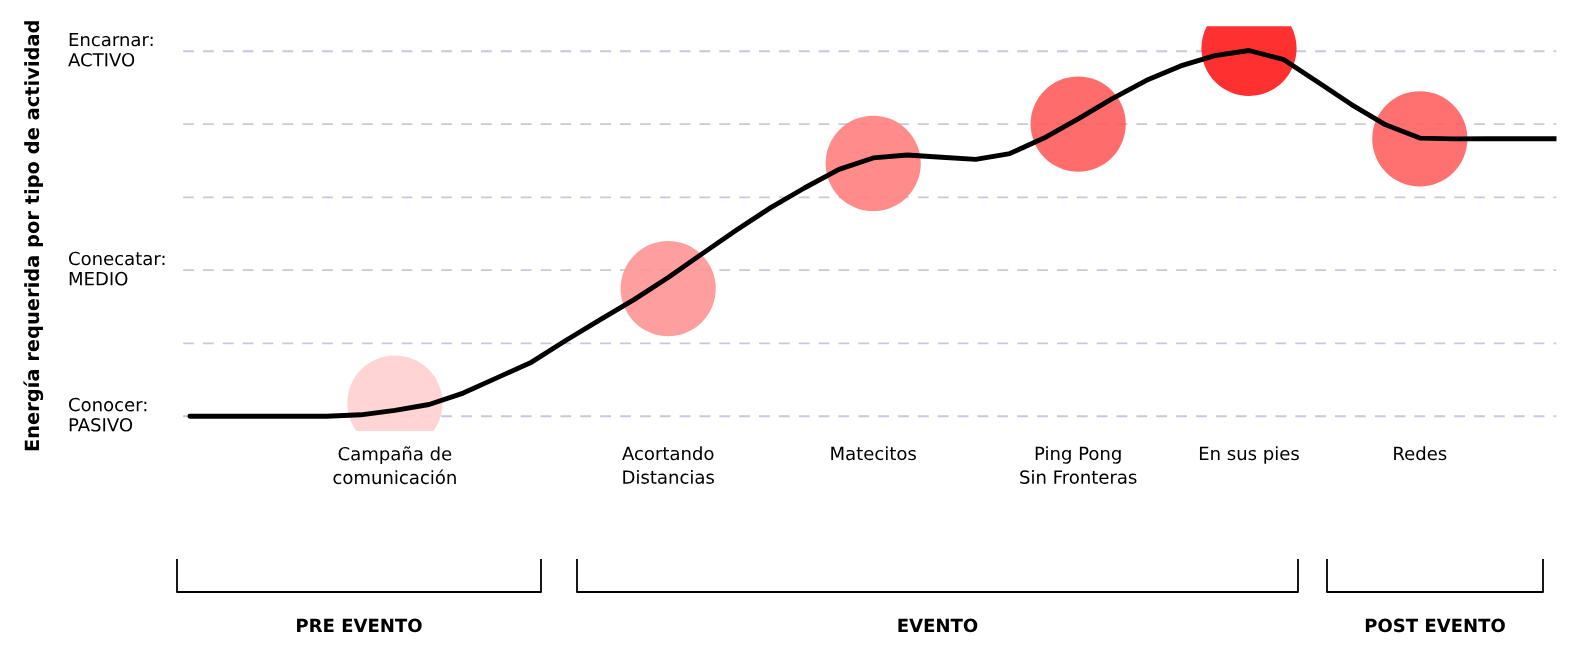 The width and height of the screenshot is (1585, 655). What do you see at coordinates (110, 49) in the screenshot?
I see `ref-line-label: Encarnar: ACTIVO` at bounding box center [110, 49].